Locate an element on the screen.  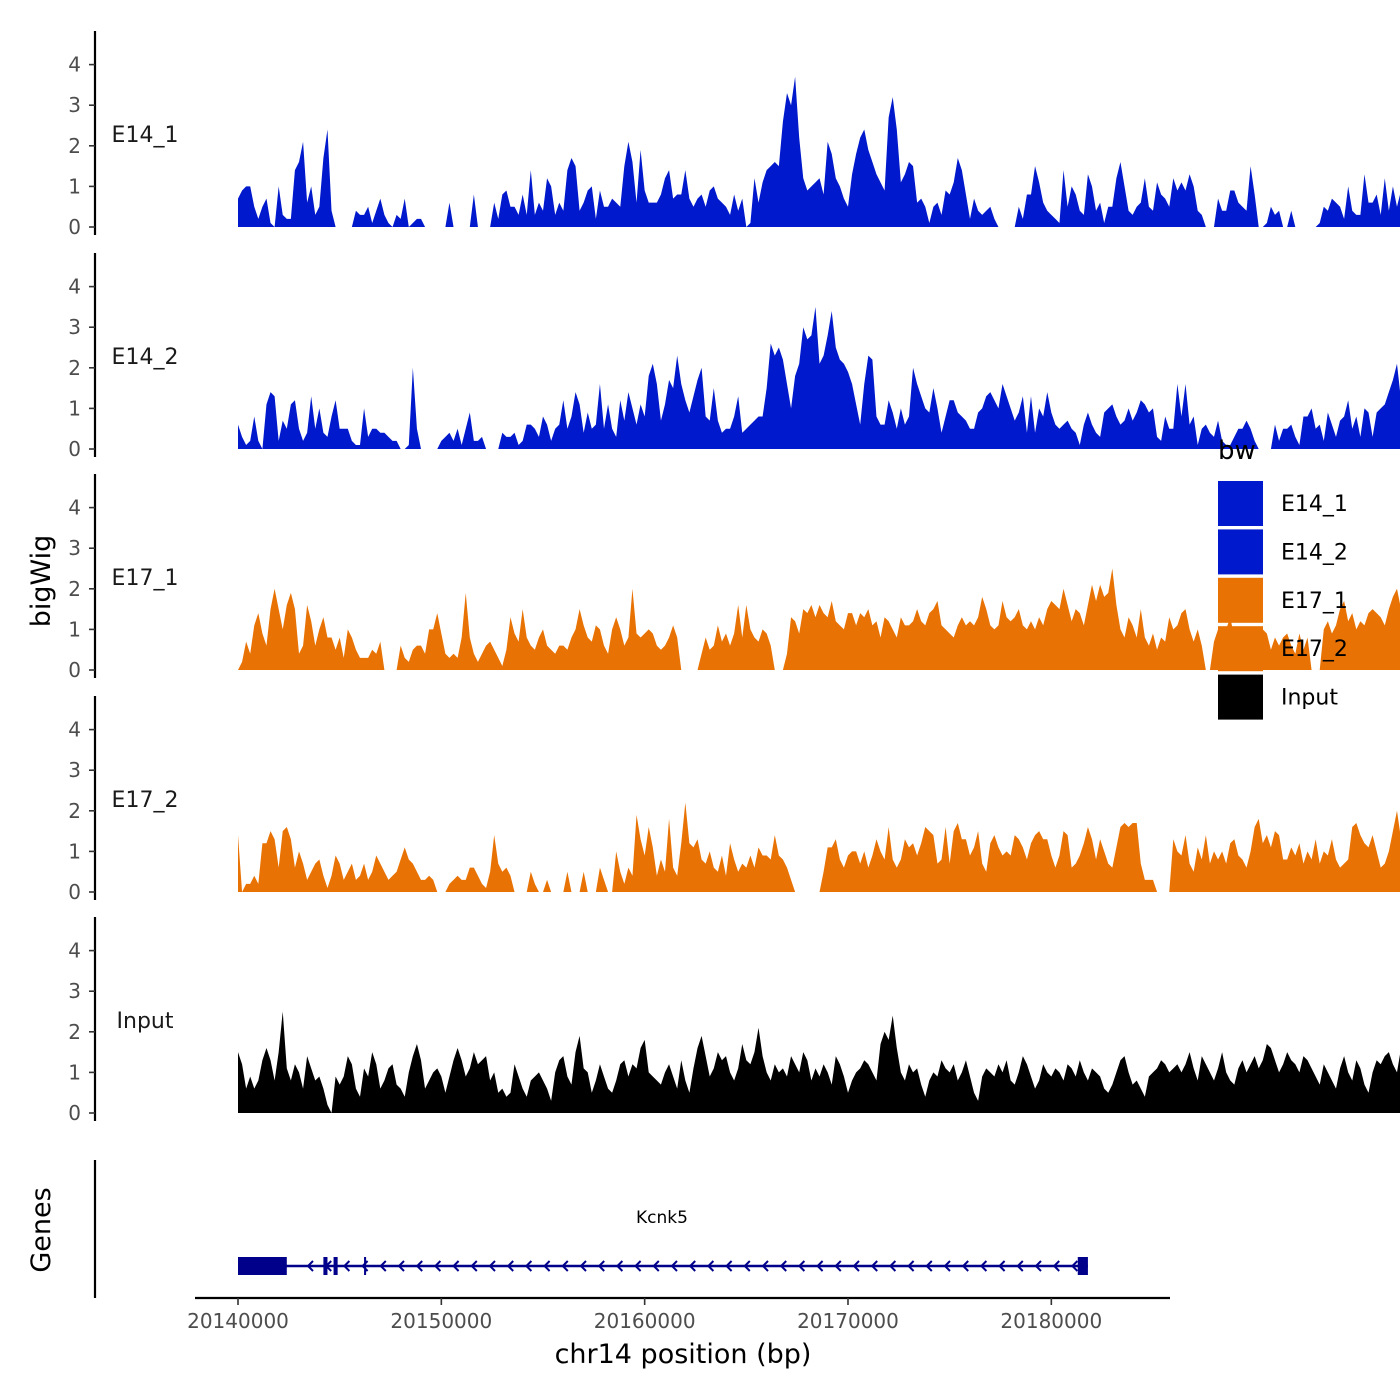
legend-label-E17_1: E17_1 is located at coordinates (1314, 601).